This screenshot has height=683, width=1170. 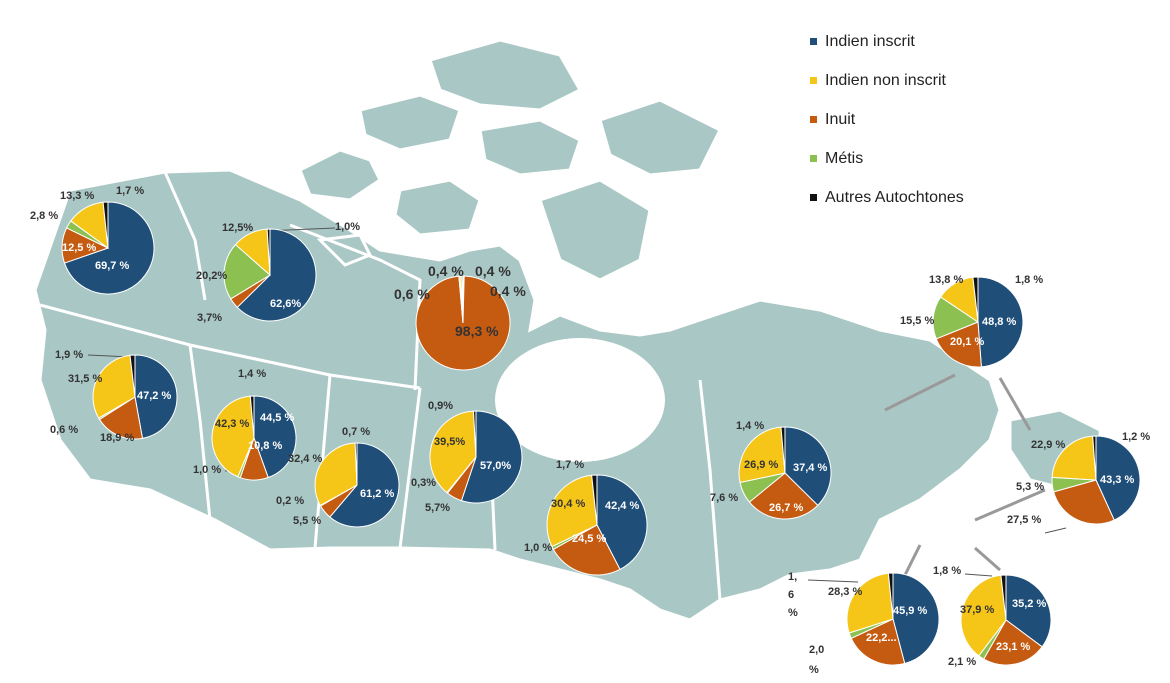 I want to click on legend-label: Métis, so click(x=844, y=158).